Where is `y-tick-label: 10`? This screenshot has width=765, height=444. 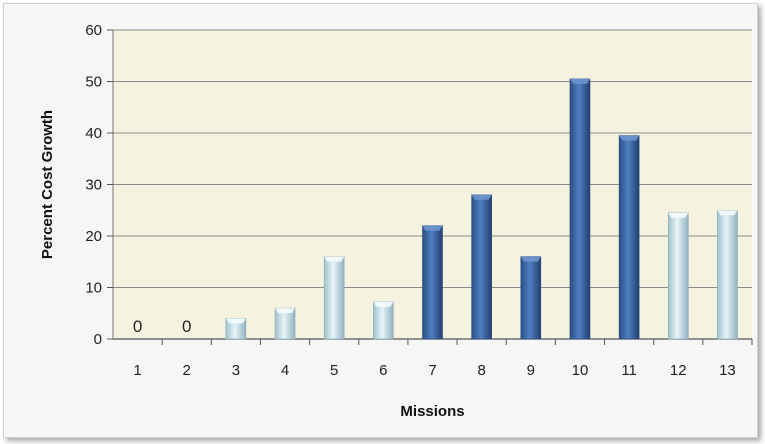
y-tick-label: 10 is located at coordinates (93, 288).